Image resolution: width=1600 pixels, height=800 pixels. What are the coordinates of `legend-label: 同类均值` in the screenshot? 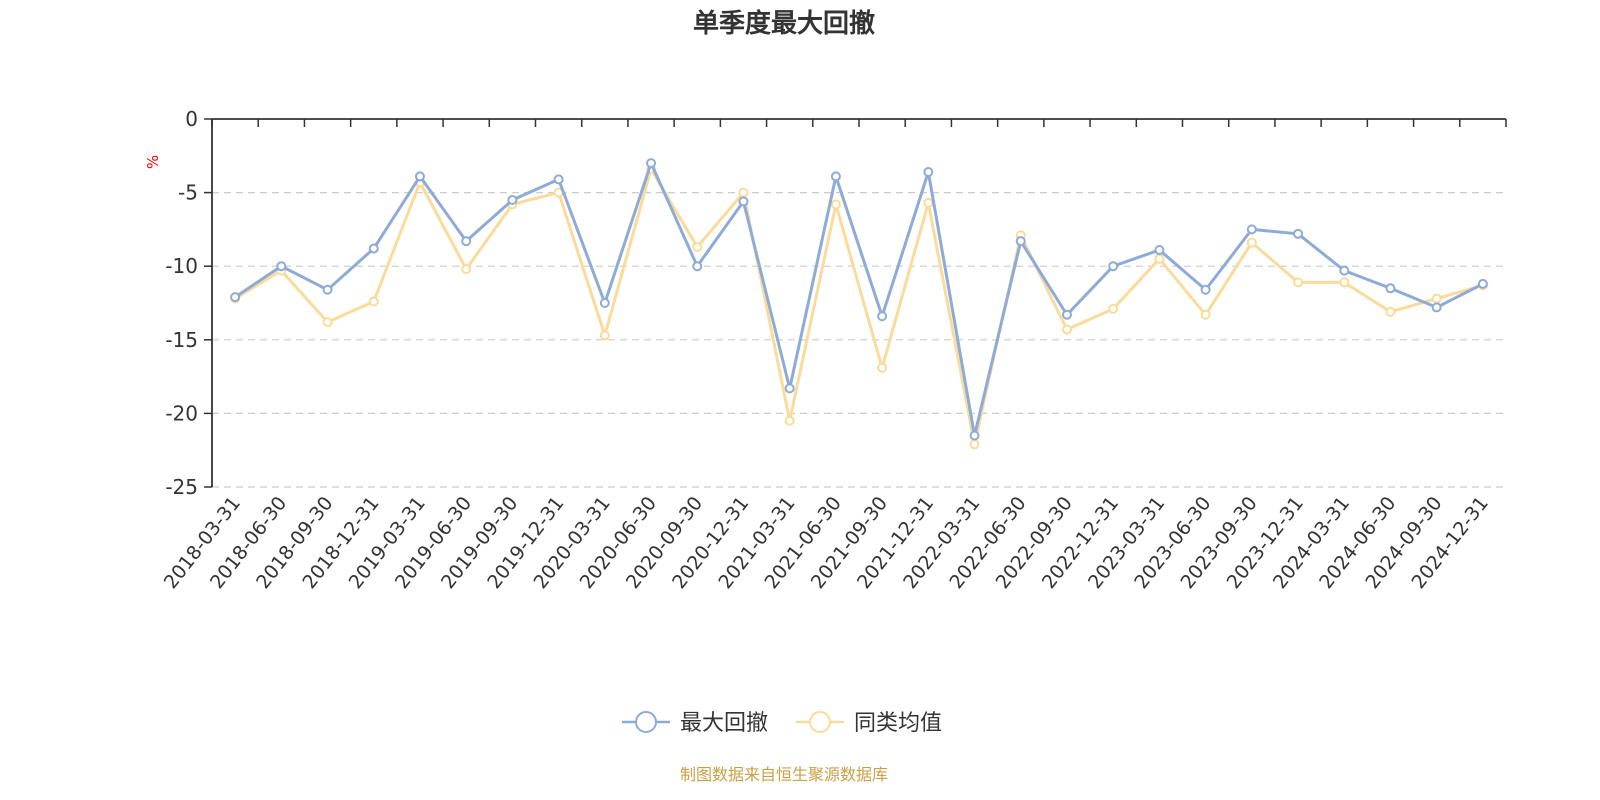 It's located at (898, 723).